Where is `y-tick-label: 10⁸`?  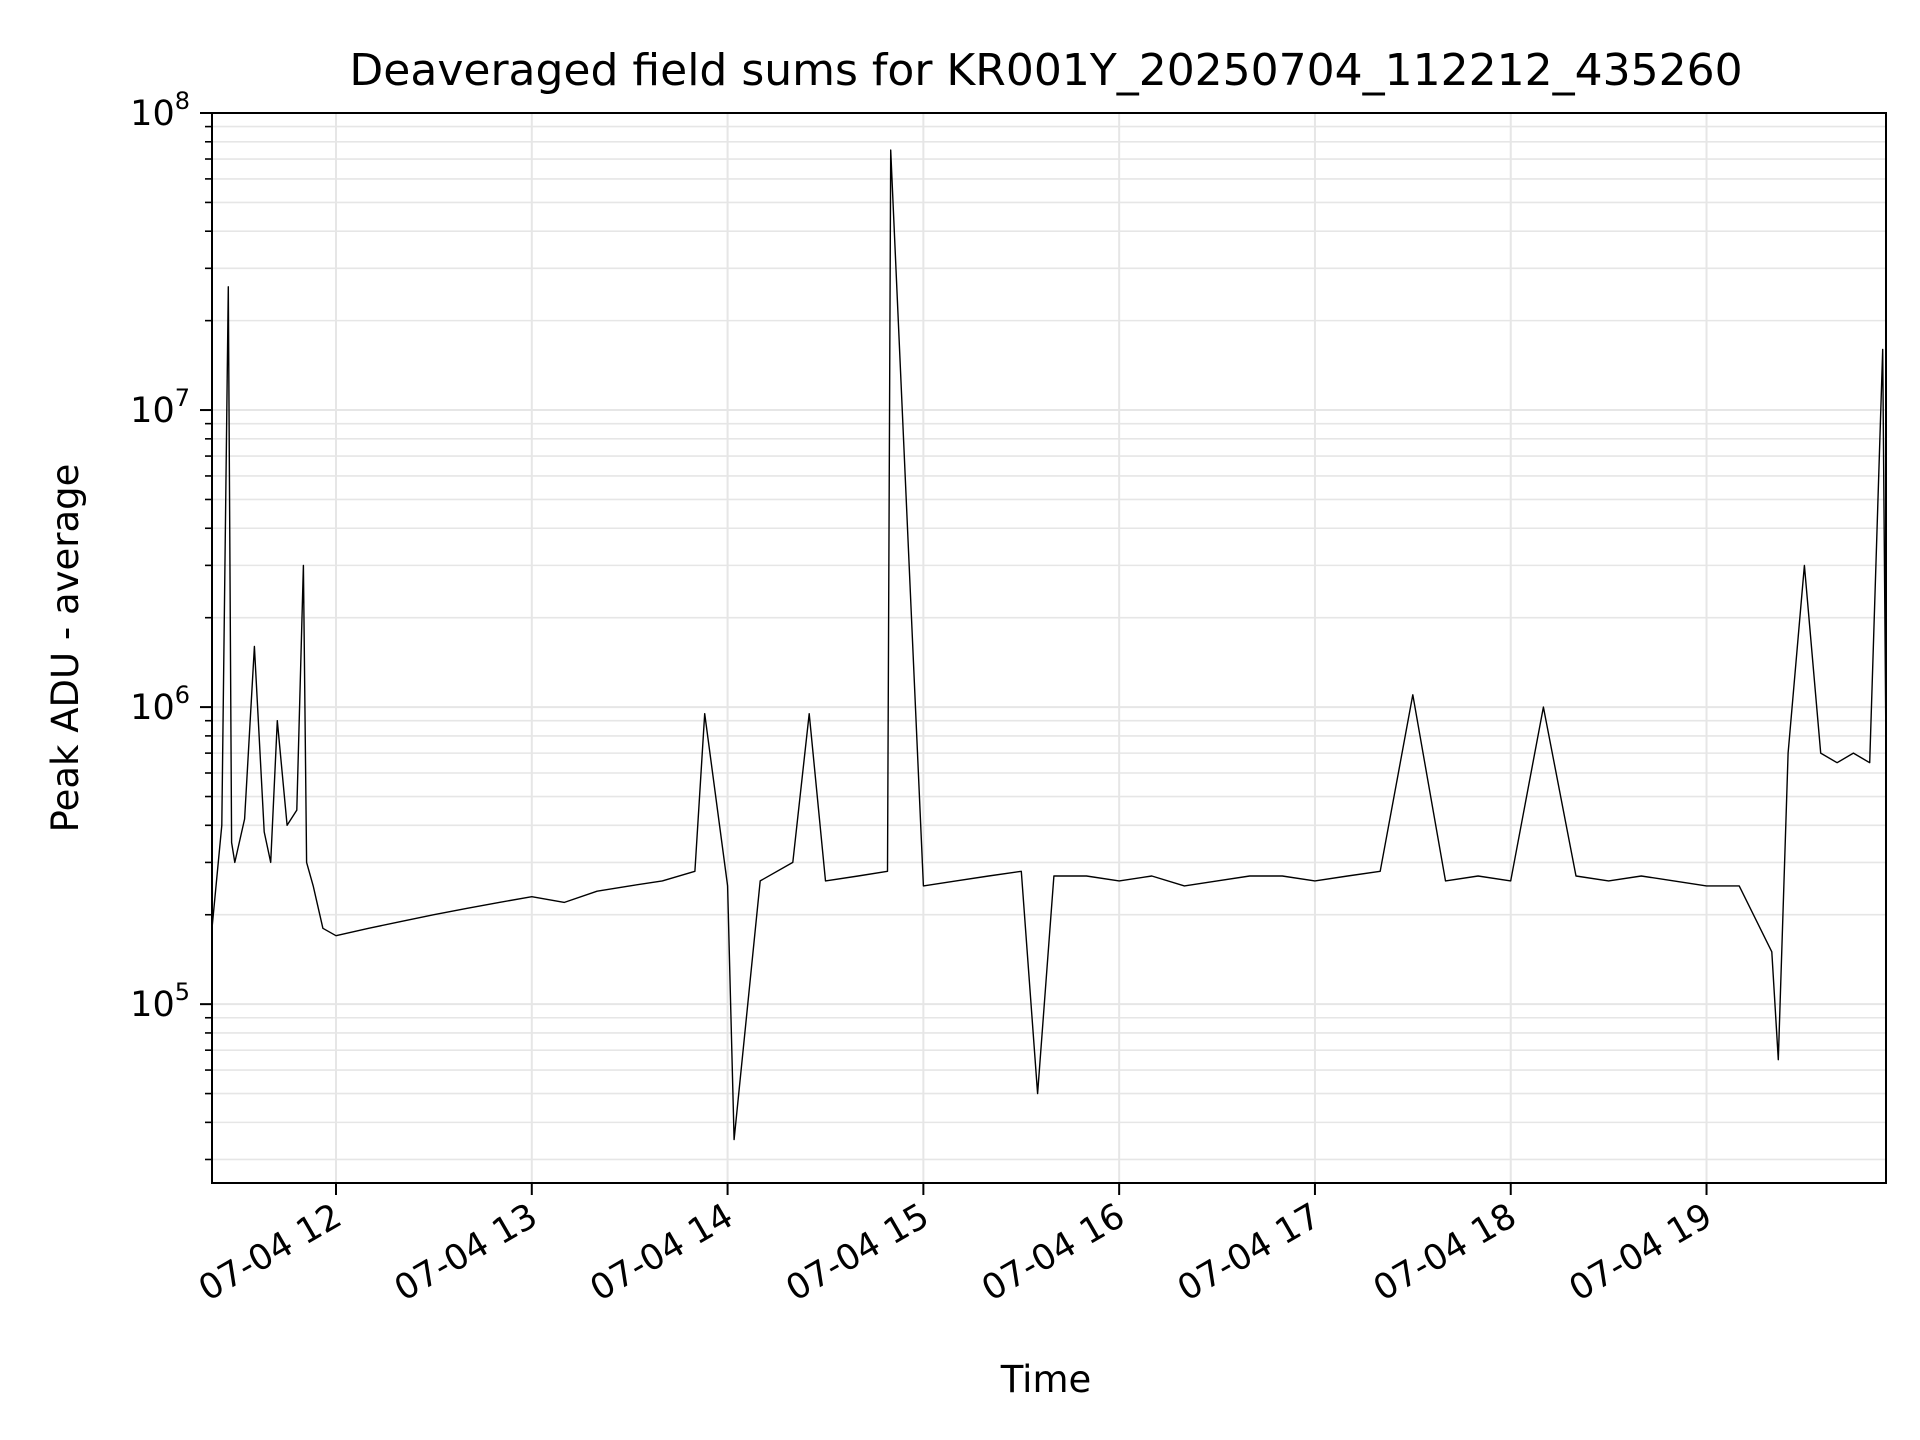 y-tick-label: 10⁸ is located at coordinates (160, 110).